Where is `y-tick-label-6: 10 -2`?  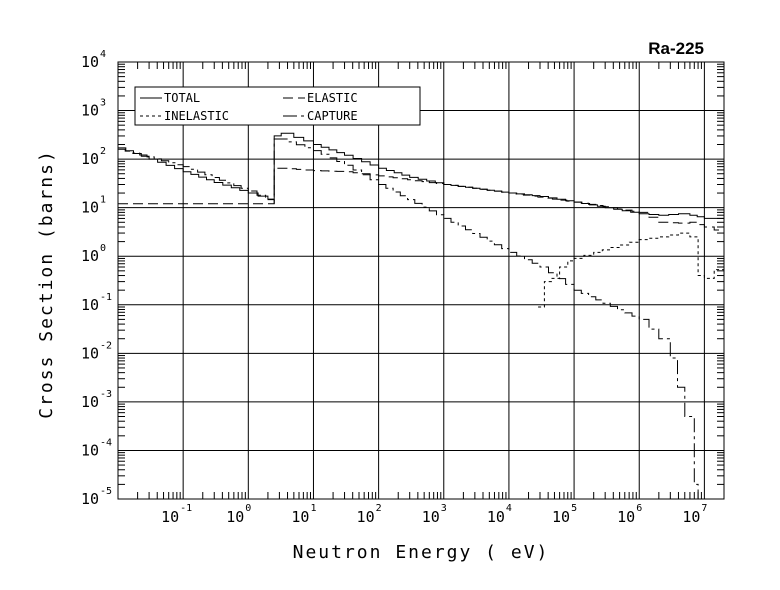 y-tick-label-6: 10 -2 is located at coordinates (96, 351).